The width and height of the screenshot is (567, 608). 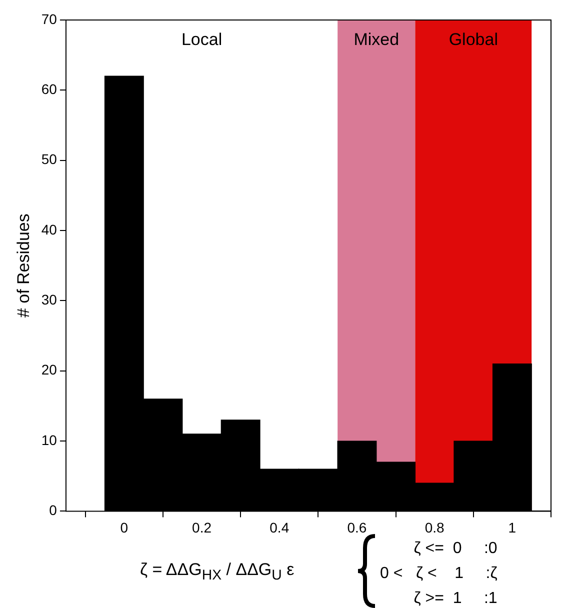 What do you see at coordinates (439, 574) in the screenshot?
I see `text: 0 < ζ < 1 :ζ` at bounding box center [439, 574].